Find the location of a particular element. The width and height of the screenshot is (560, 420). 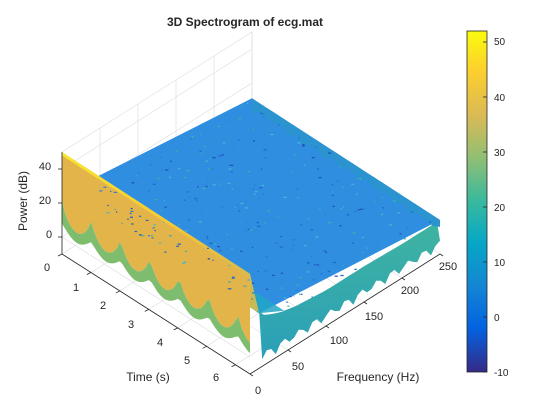

x-tick-label: 150 is located at coordinates (374, 317).